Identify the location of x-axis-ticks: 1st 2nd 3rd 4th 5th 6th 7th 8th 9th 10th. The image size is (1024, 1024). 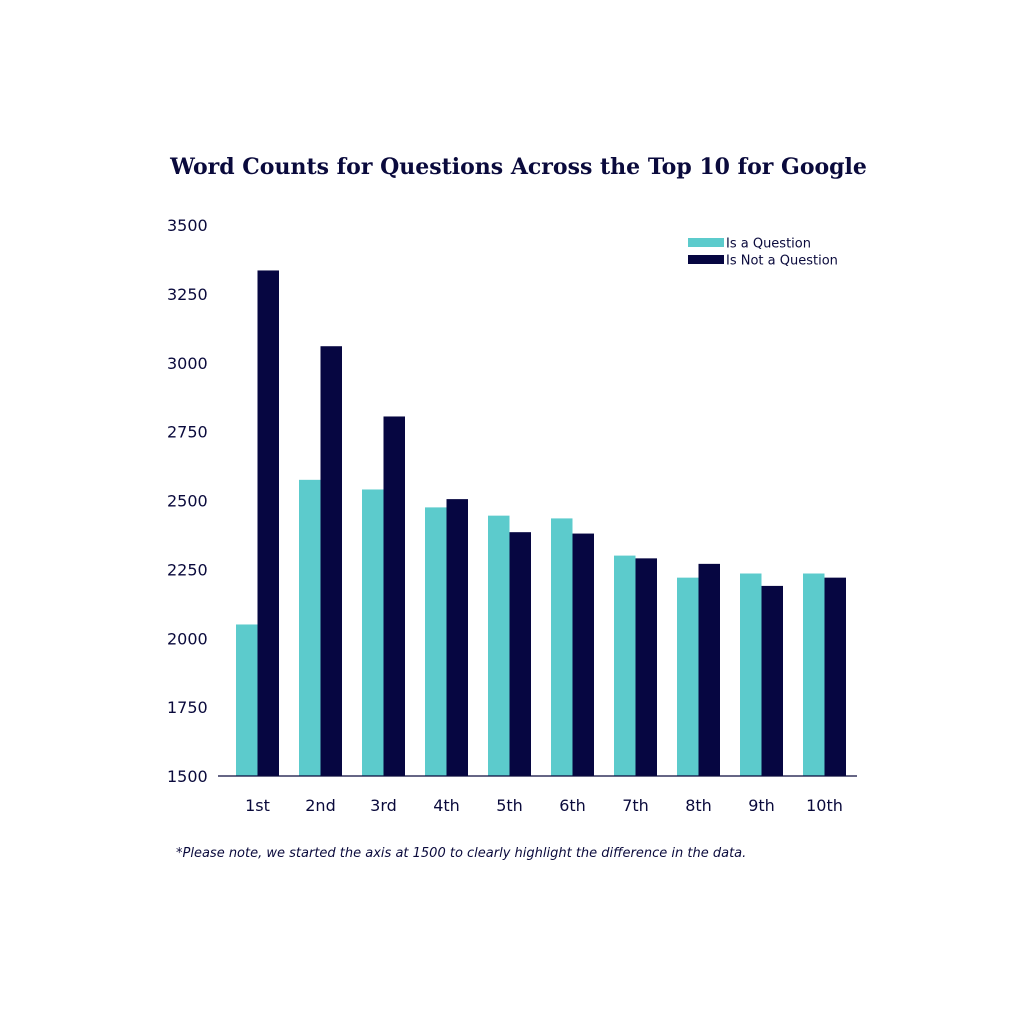
(544, 805).